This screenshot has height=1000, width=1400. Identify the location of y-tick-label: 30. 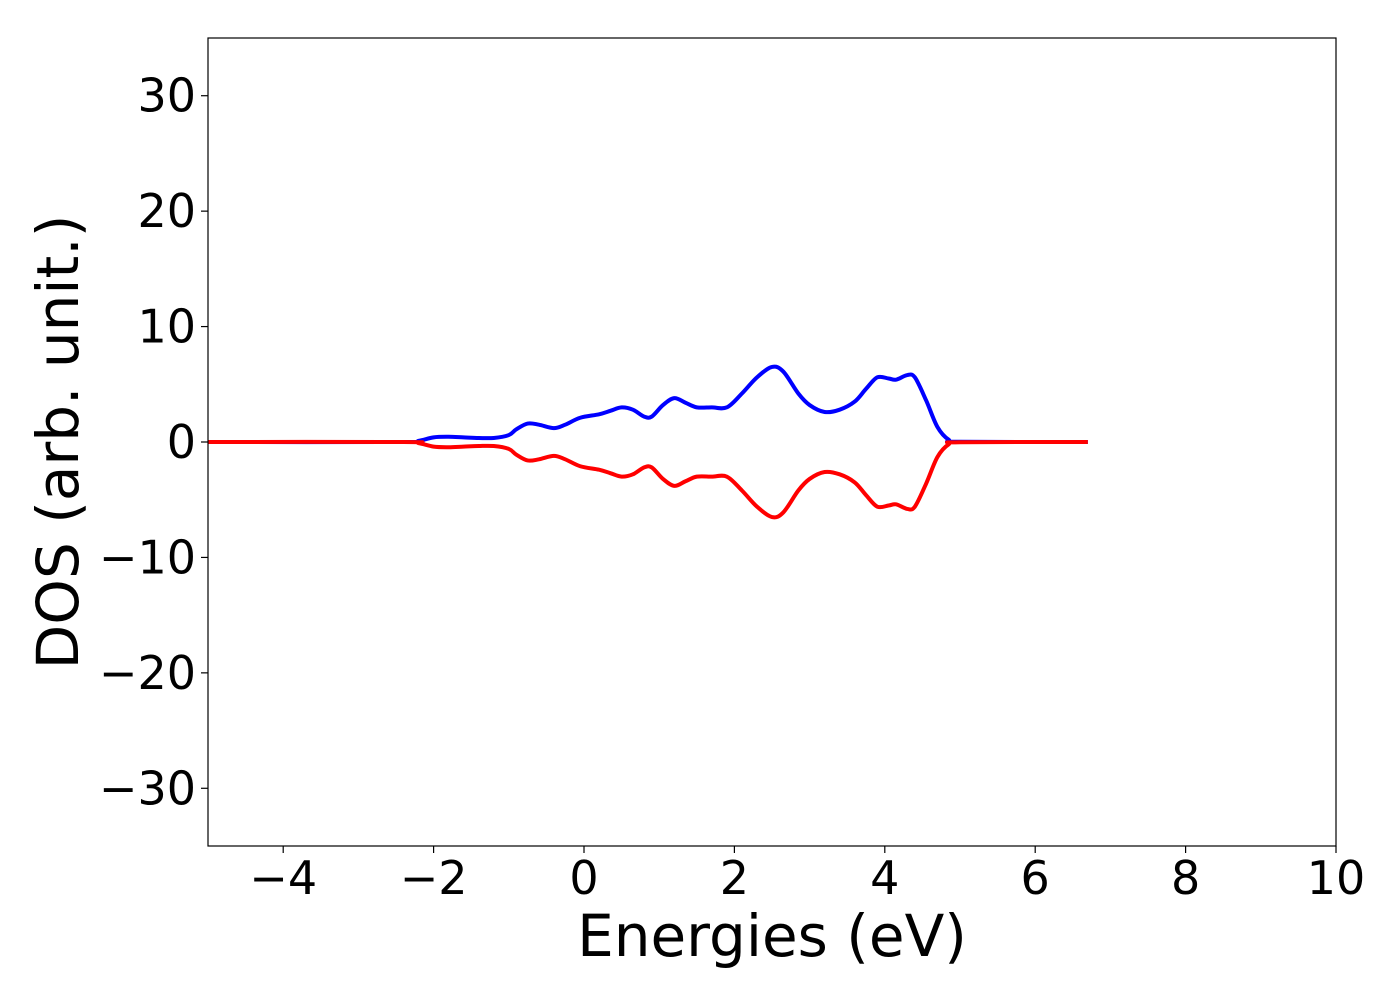
(166, 96).